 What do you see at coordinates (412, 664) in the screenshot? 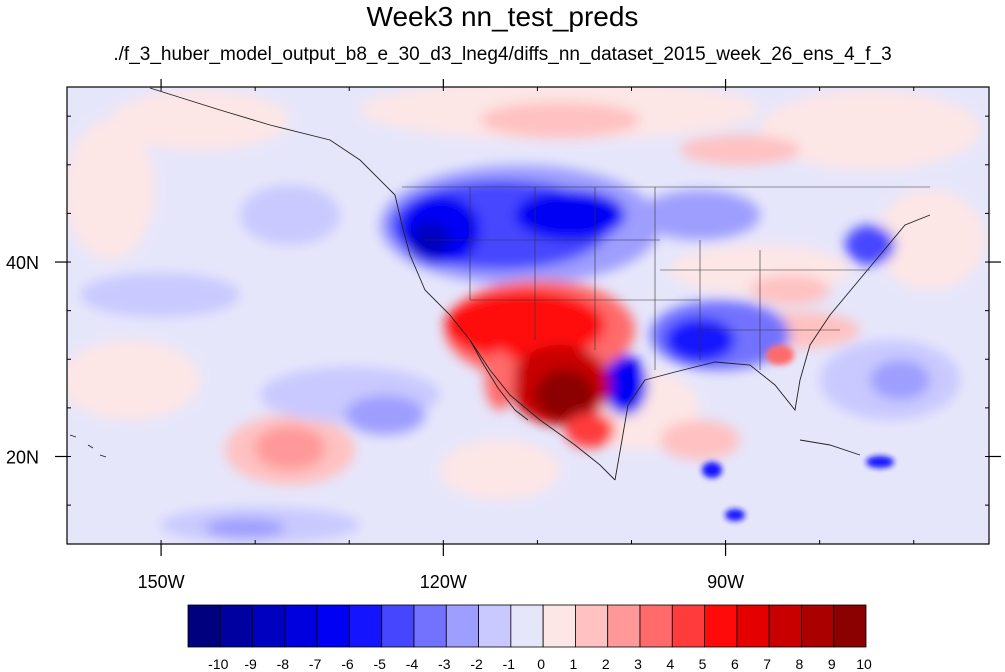
I see `colorbar-level-label: -4` at bounding box center [412, 664].